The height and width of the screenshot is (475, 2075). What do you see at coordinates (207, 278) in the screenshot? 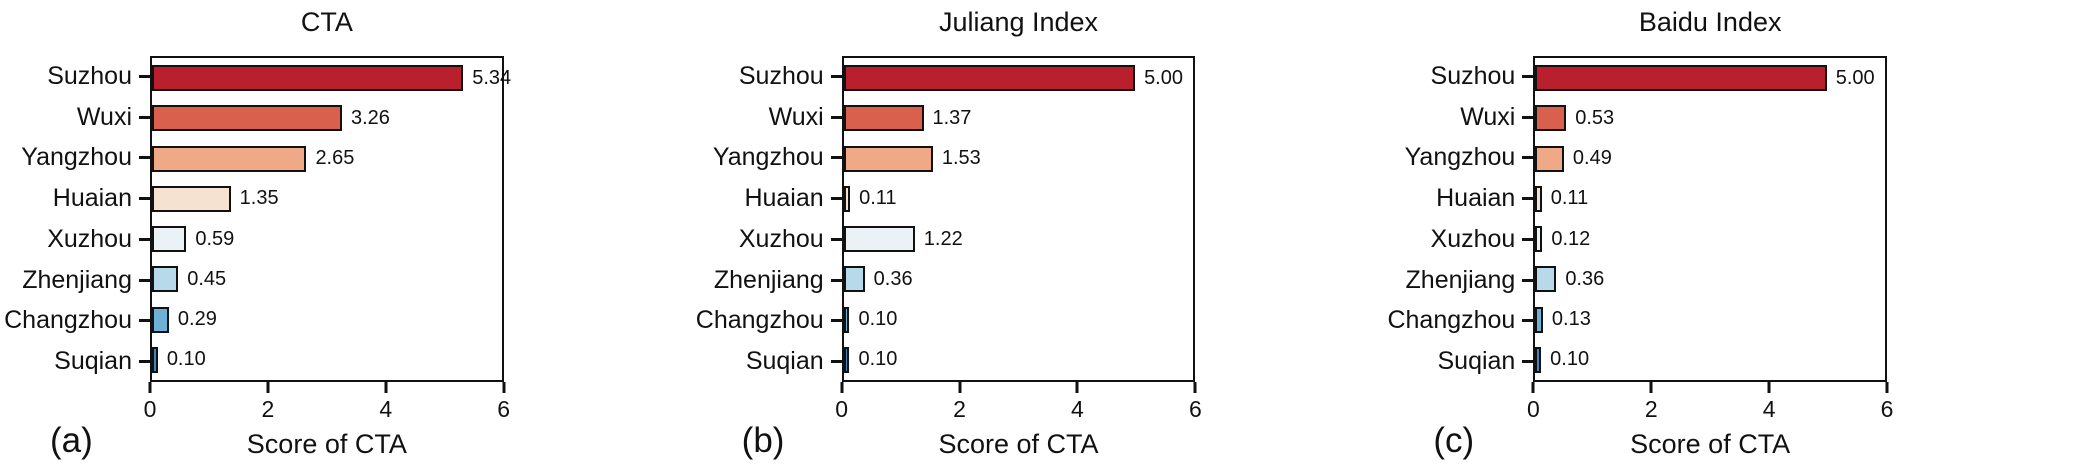
I see `bar-value-label: 0.45` at bounding box center [207, 278].